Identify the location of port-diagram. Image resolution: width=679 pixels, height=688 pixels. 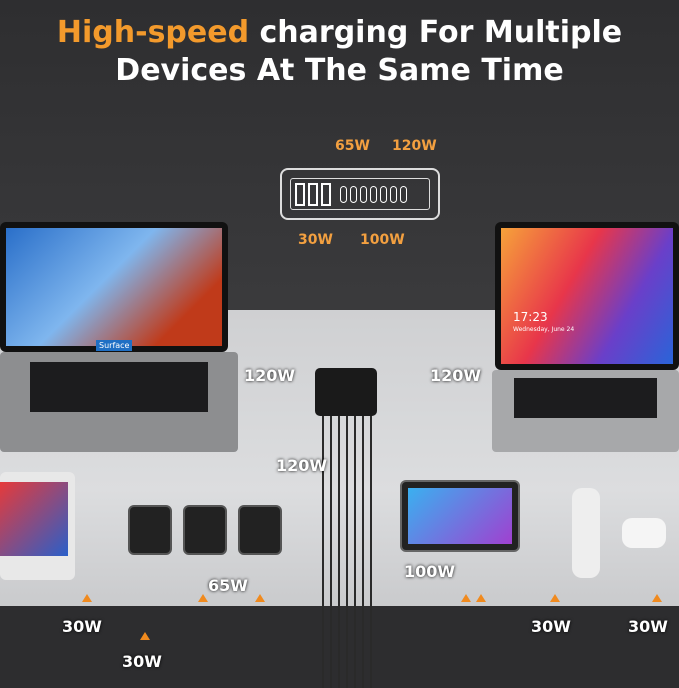
(360, 194).